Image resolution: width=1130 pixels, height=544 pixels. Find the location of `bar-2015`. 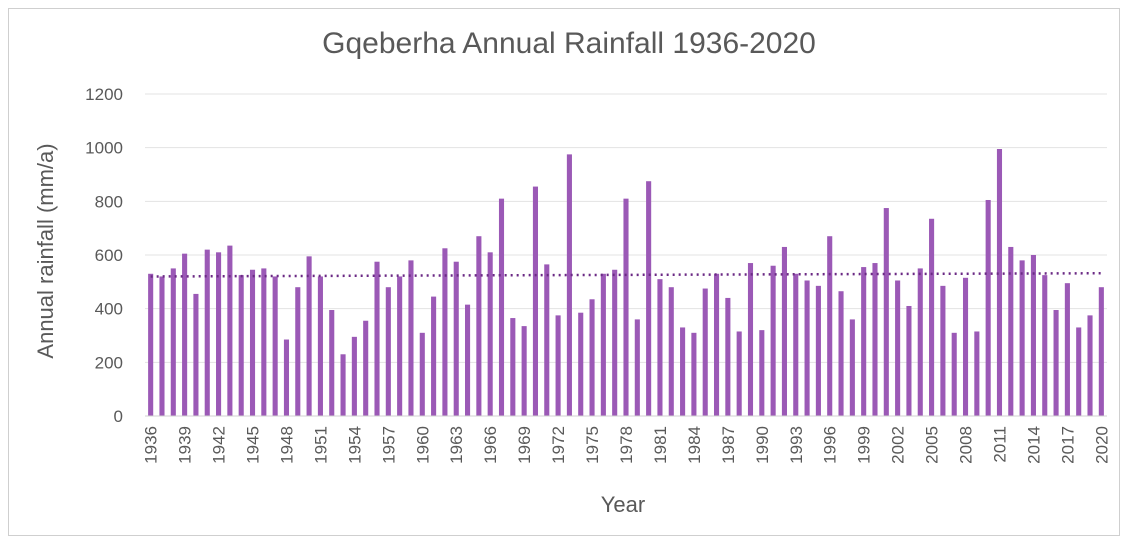

bar-2015 is located at coordinates (1045, 345).